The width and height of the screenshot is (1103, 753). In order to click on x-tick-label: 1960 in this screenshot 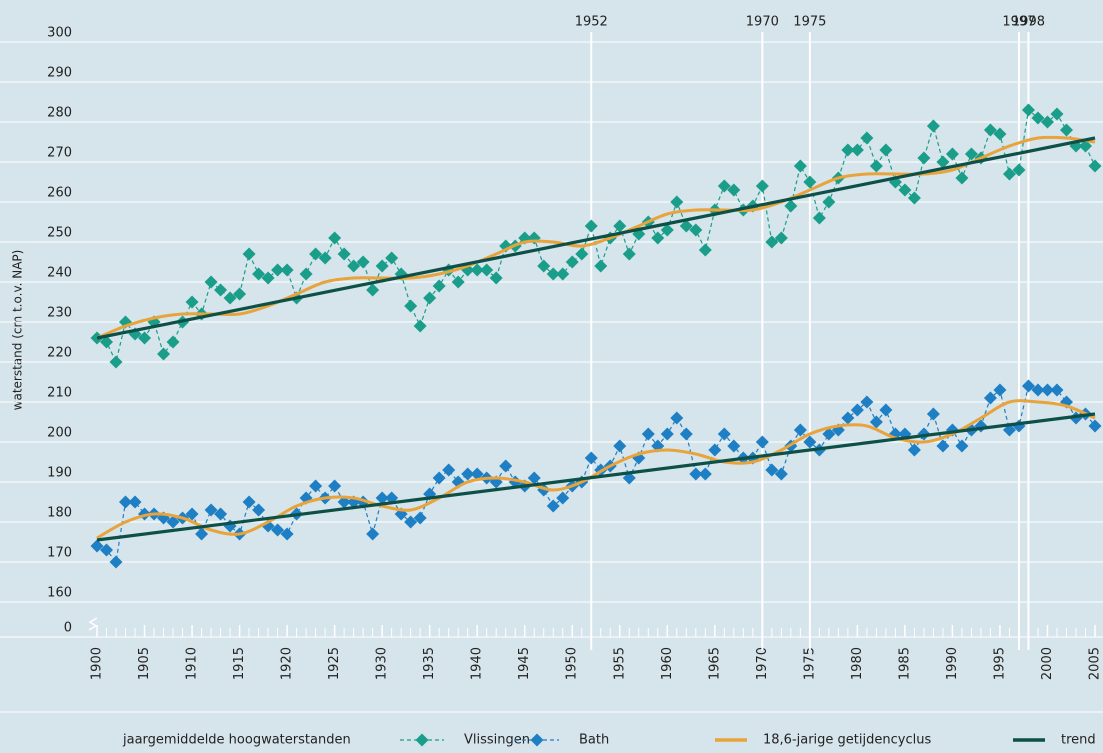, I will do `click(667, 663)`.